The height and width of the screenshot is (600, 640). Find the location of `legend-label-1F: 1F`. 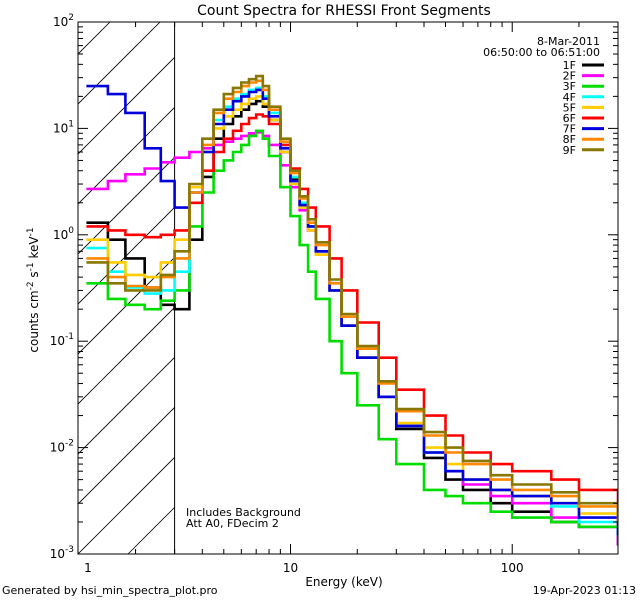

legend-label-1F: 1F is located at coordinates (569, 65).